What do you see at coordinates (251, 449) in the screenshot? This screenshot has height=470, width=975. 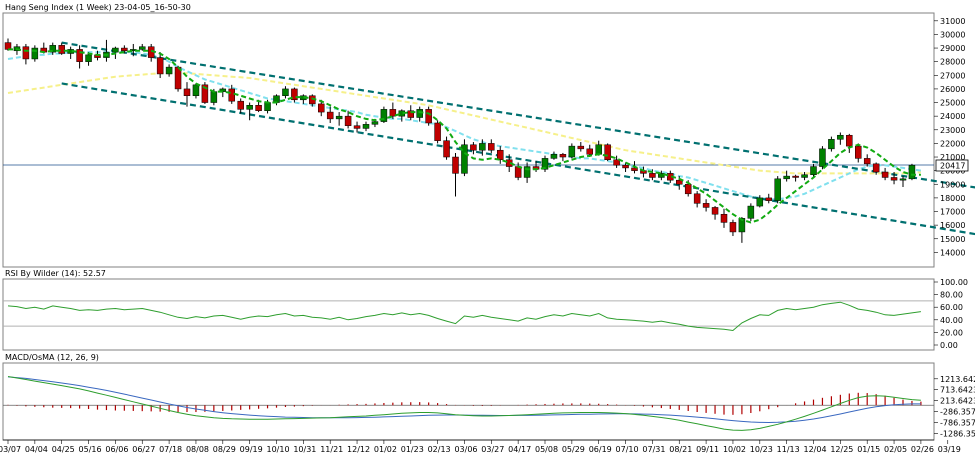 I see `x-tick-label: 09/19` at bounding box center [251, 449].